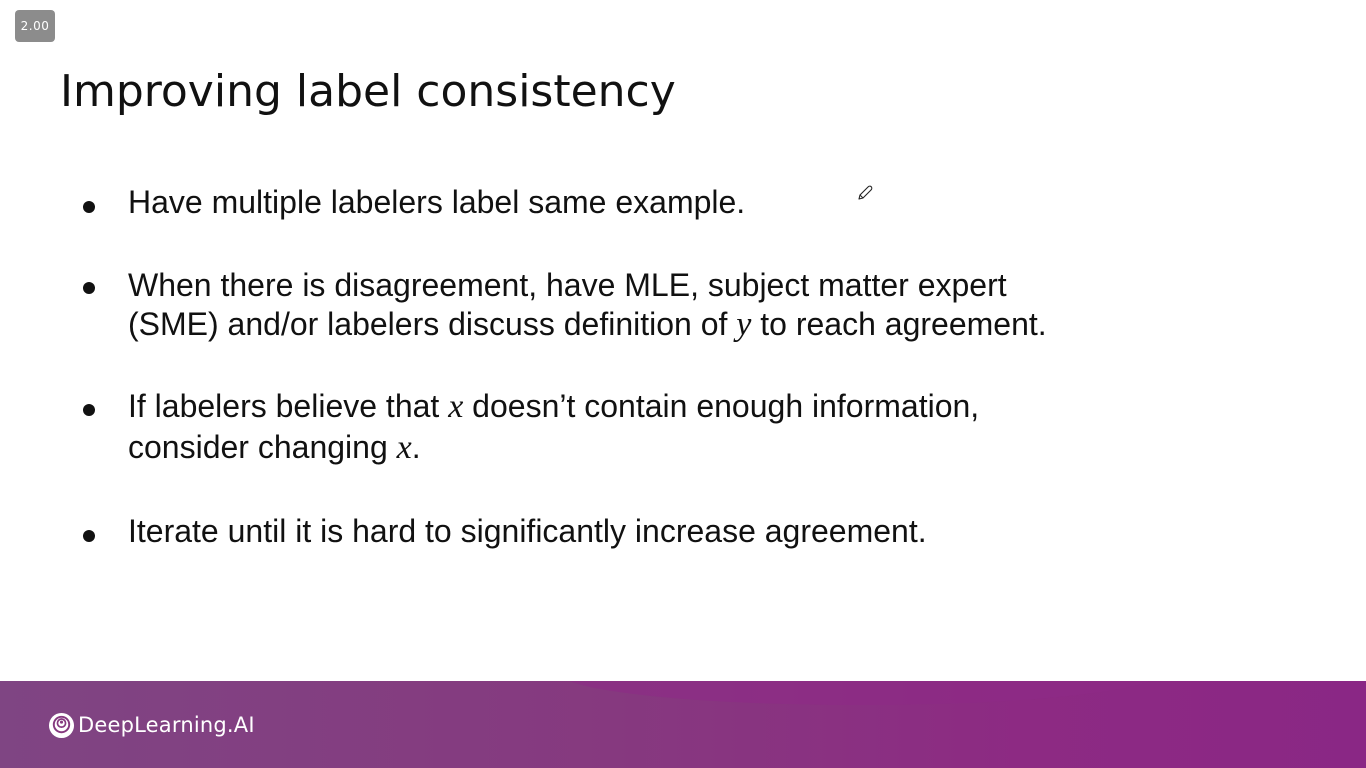 The height and width of the screenshot is (768, 1366). What do you see at coordinates (288, 406) in the screenshot?
I see `text-segment: If labelers believe that` at bounding box center [288, 406].